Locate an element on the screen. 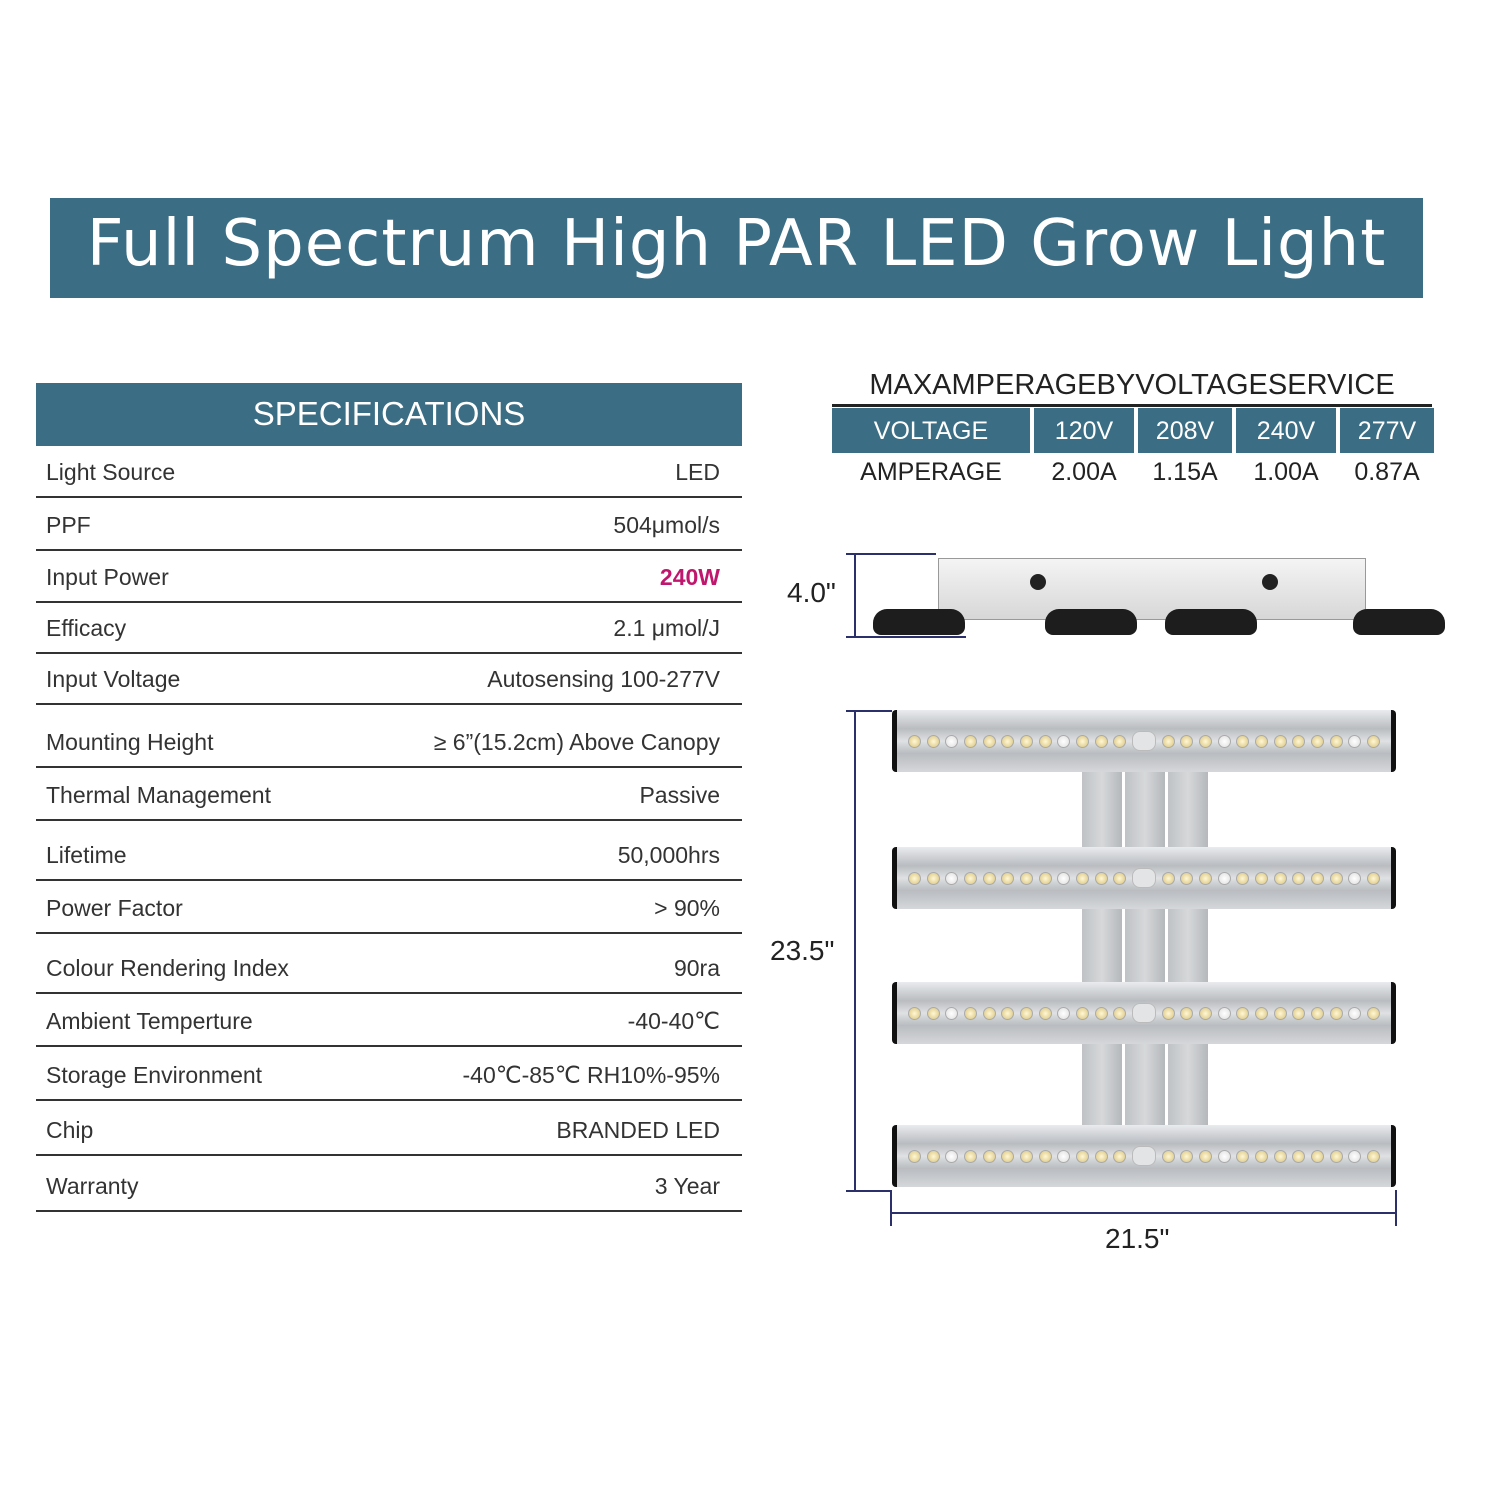 Image resolution: width=1499 pixels, height=1500 pixels. spec-value: ≥ 6”(15.2cm) Above Canopy is located at coordinates (576, 742).